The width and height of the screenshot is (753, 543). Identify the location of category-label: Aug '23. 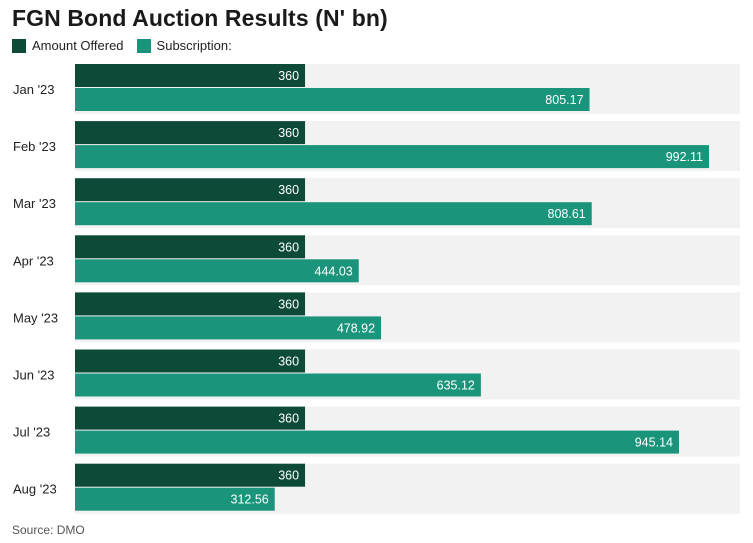
(35, 489).